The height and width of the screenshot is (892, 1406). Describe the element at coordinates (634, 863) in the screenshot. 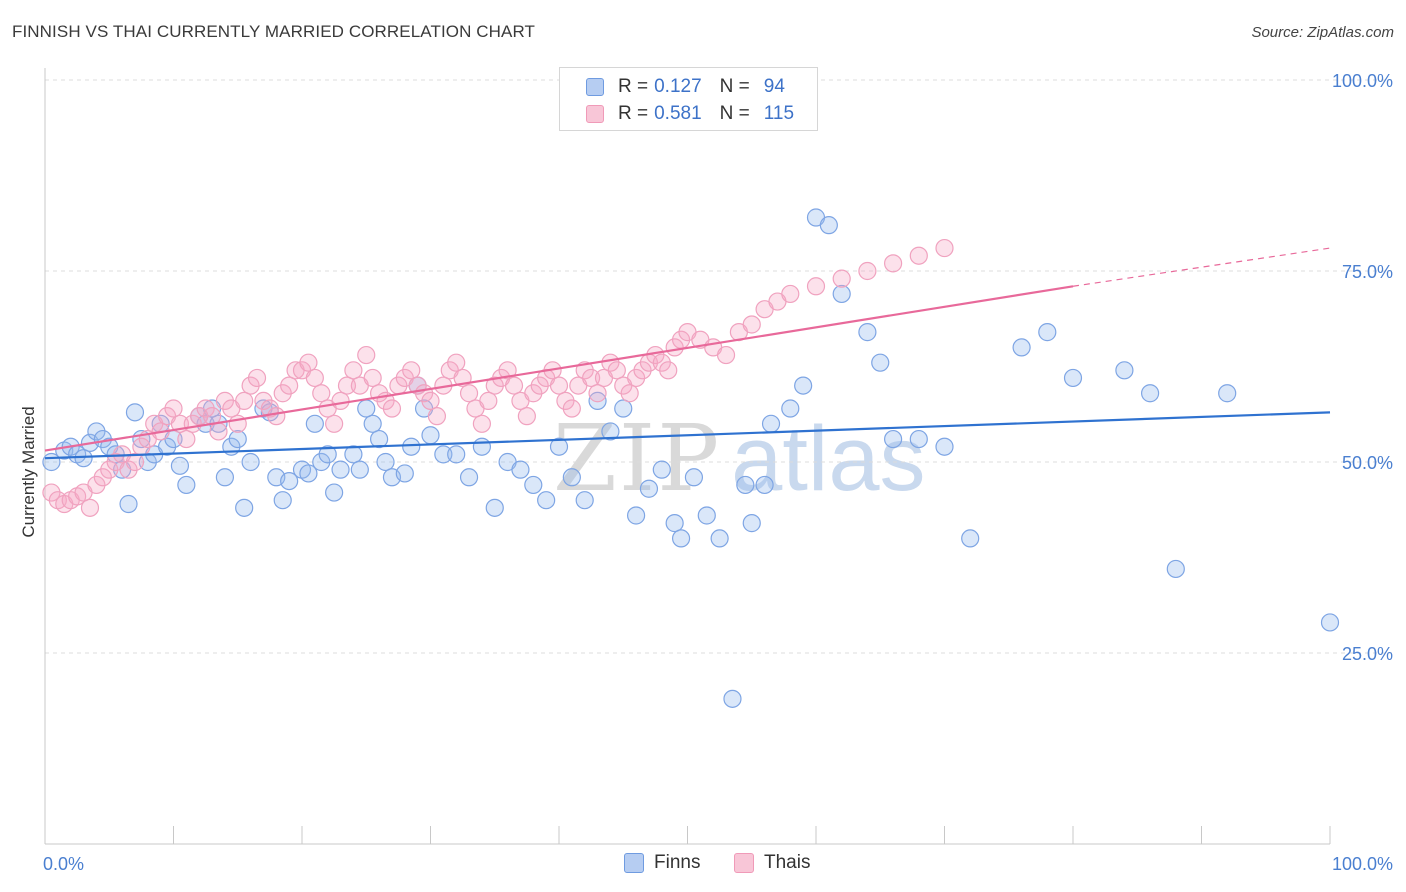

I see `finns-legend-swatch` at that location.